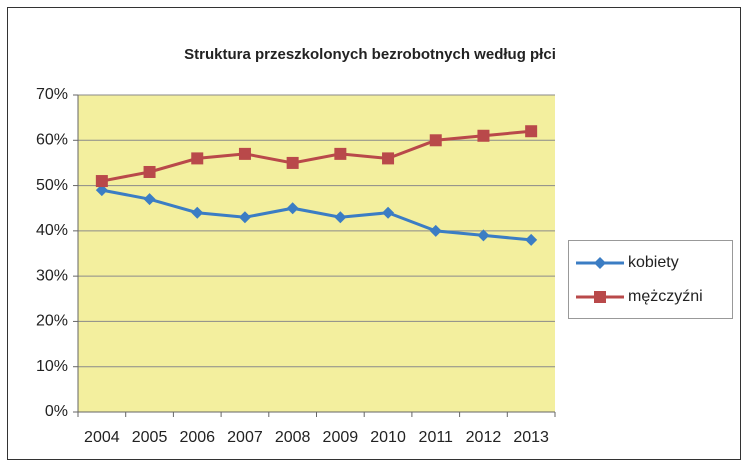 The width and height of the screenshot is (742, 461). What do you see at coordinates (665, 296) in the screenshot?
I see `legend-label: mężczyźni` at bounding box center [665, 296].